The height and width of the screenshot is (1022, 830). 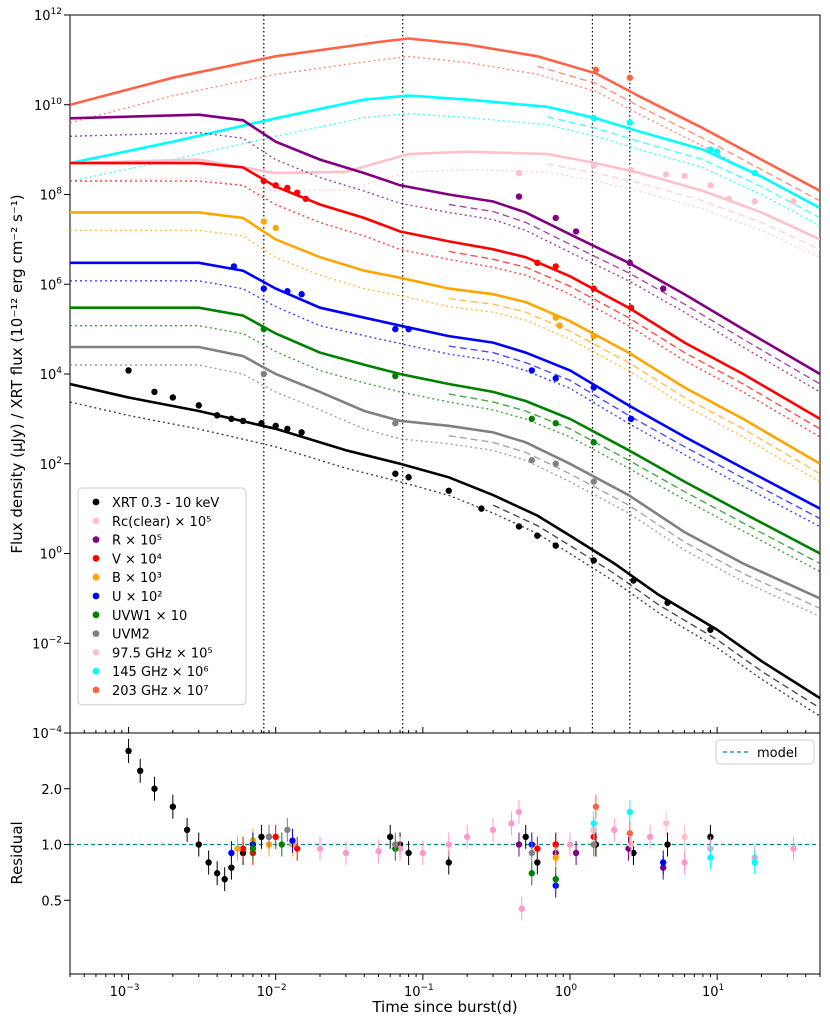 What do you see at coordinates (17, 852) in the screenshot?
I see `residual-y-axis-label: Residual` at bounding box center [17, 852].